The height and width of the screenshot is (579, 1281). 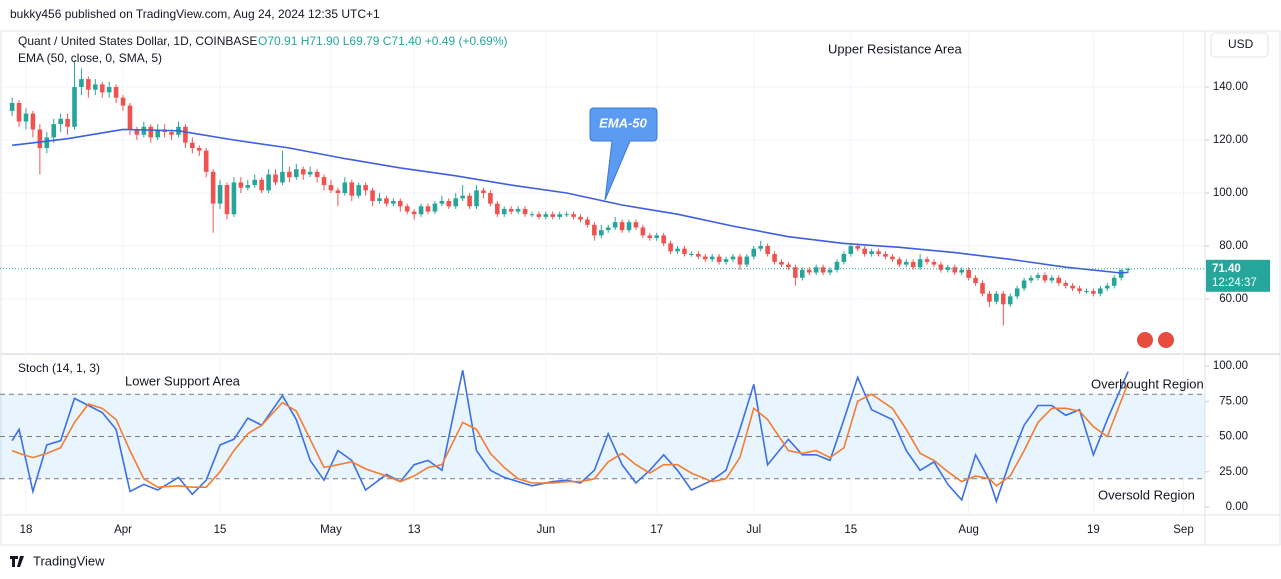 I want to click on stoch-legend: Stoch (14, 1, 3), so click(x=59, y=368).